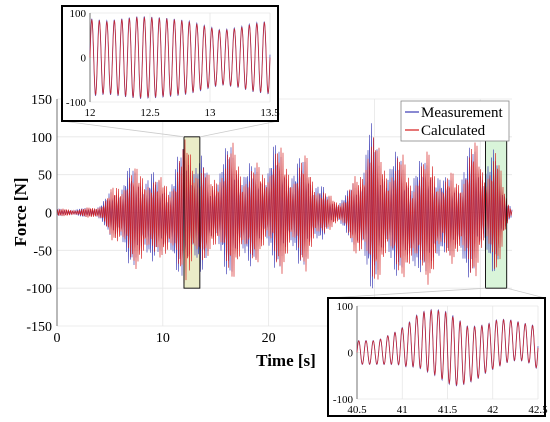 This screenshot has width=550, height=422. What do you see at coordinates (90, 113) in the screenshot?
I see `inset-x-tick-label: 12` at bounding box center [90, 113].